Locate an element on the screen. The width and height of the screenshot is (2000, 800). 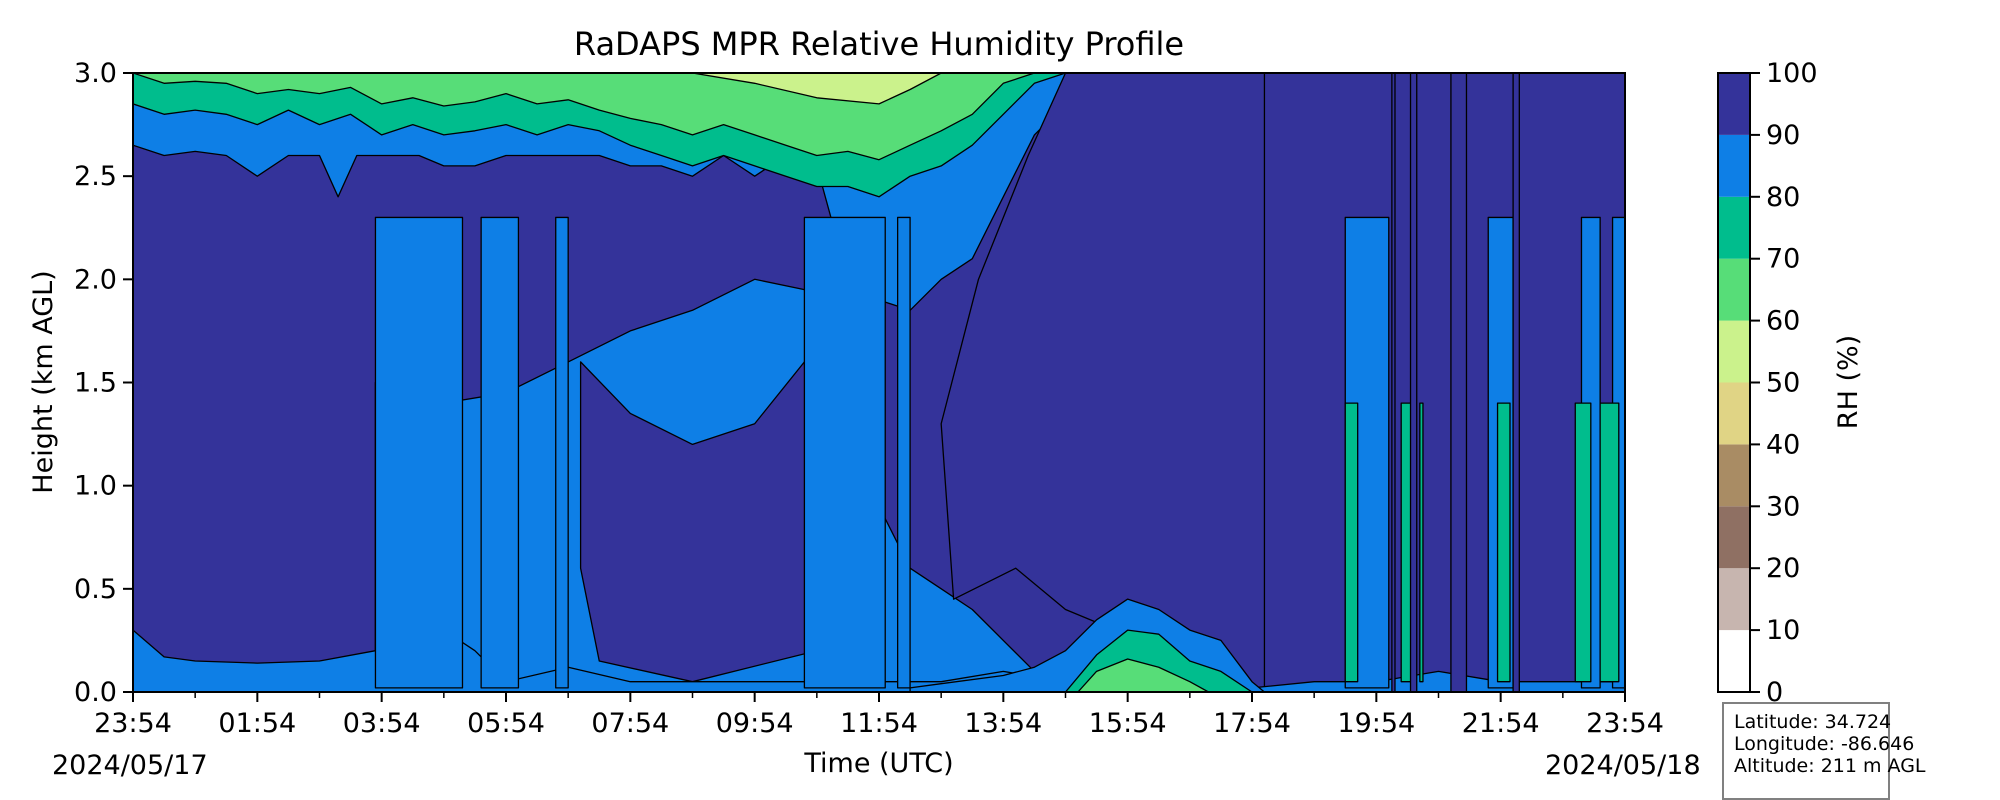
colorbar-tick-label: 100 is located at coordinates (1792, 73).